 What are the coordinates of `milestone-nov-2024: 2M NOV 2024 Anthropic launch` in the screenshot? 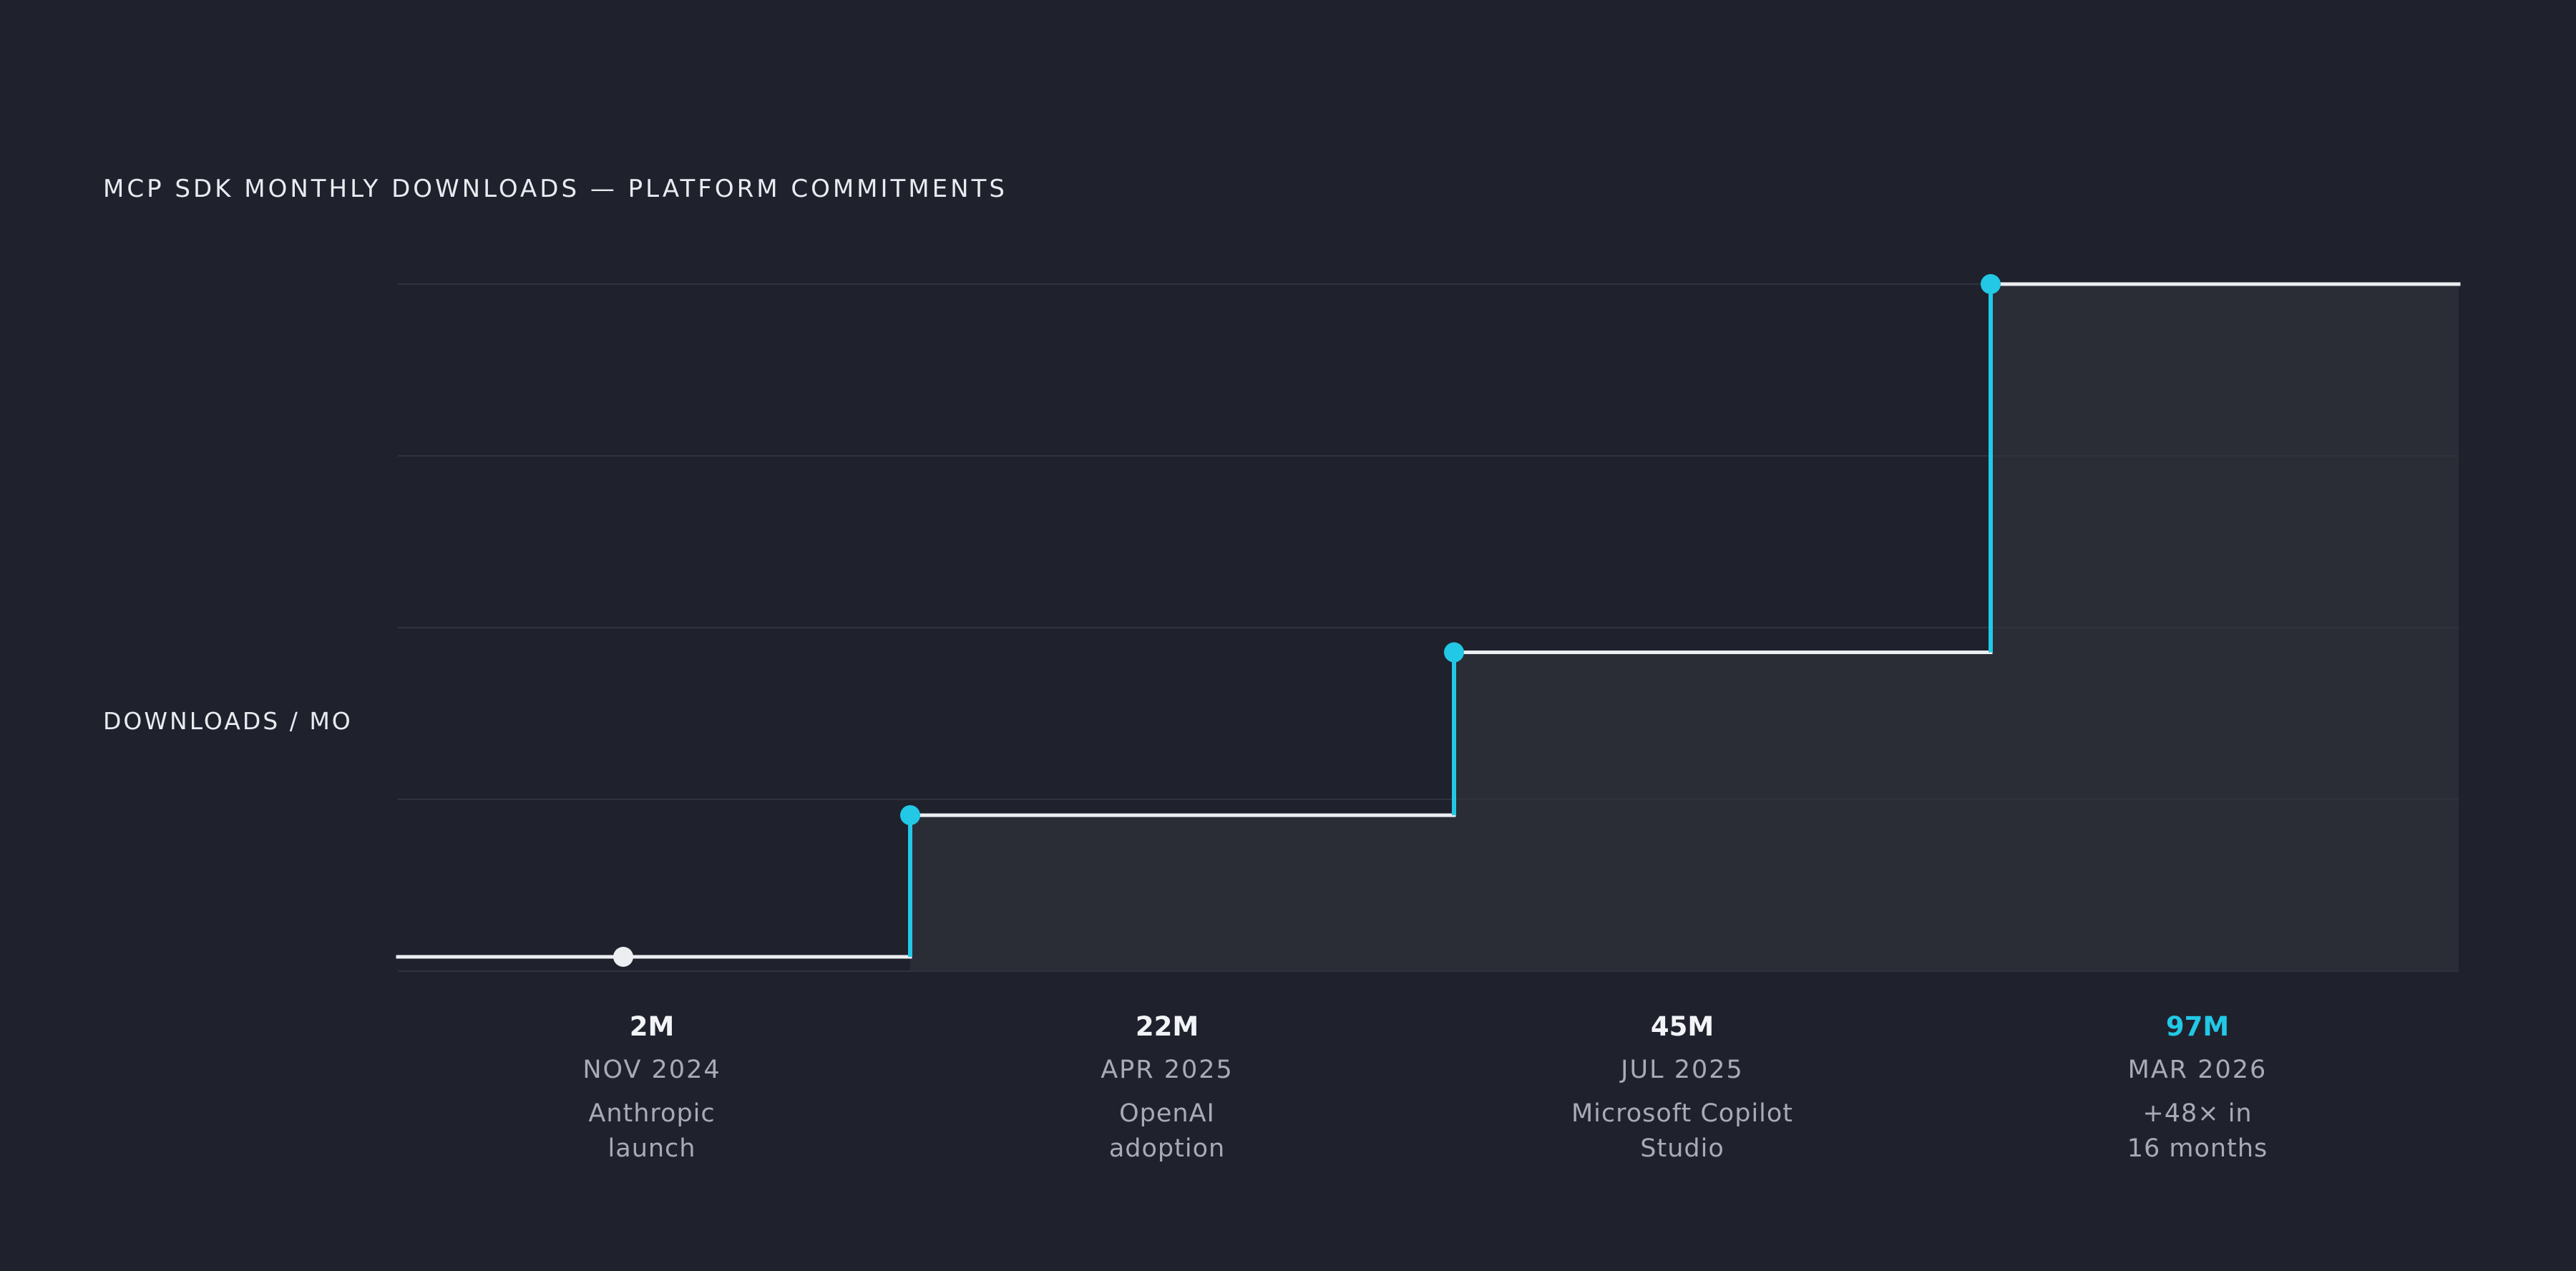 It's located at (652, 1088).